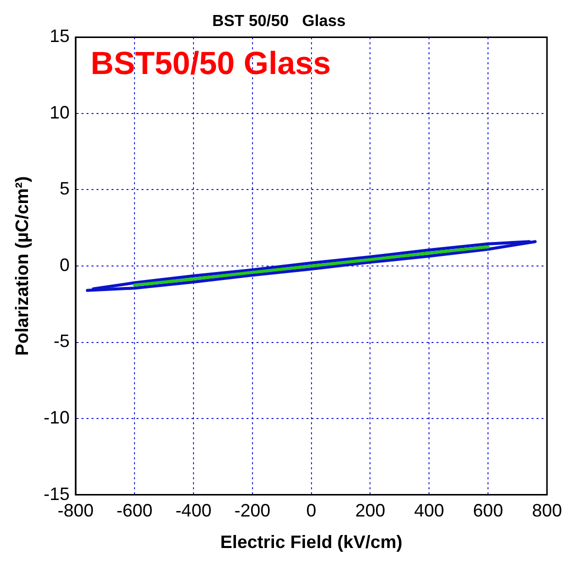  Describe the element at coordinates (57, 418) in the screenshot. I see `y-tick-label: -10` at that location.